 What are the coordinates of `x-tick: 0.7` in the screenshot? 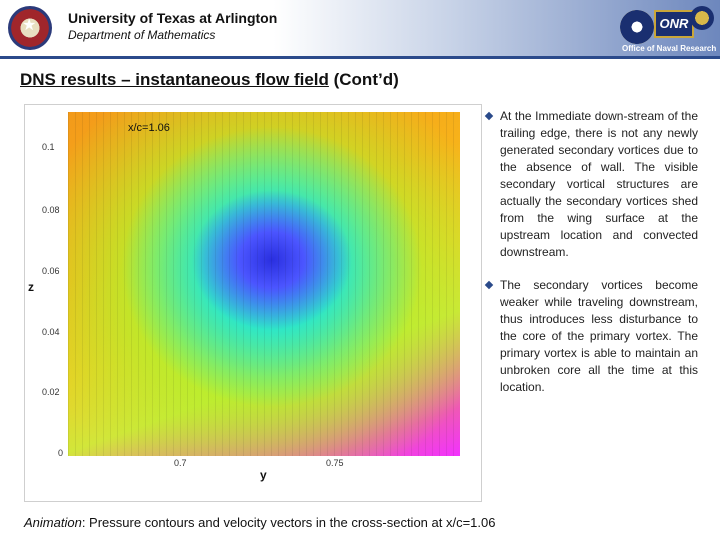 It's located at (180, 463).